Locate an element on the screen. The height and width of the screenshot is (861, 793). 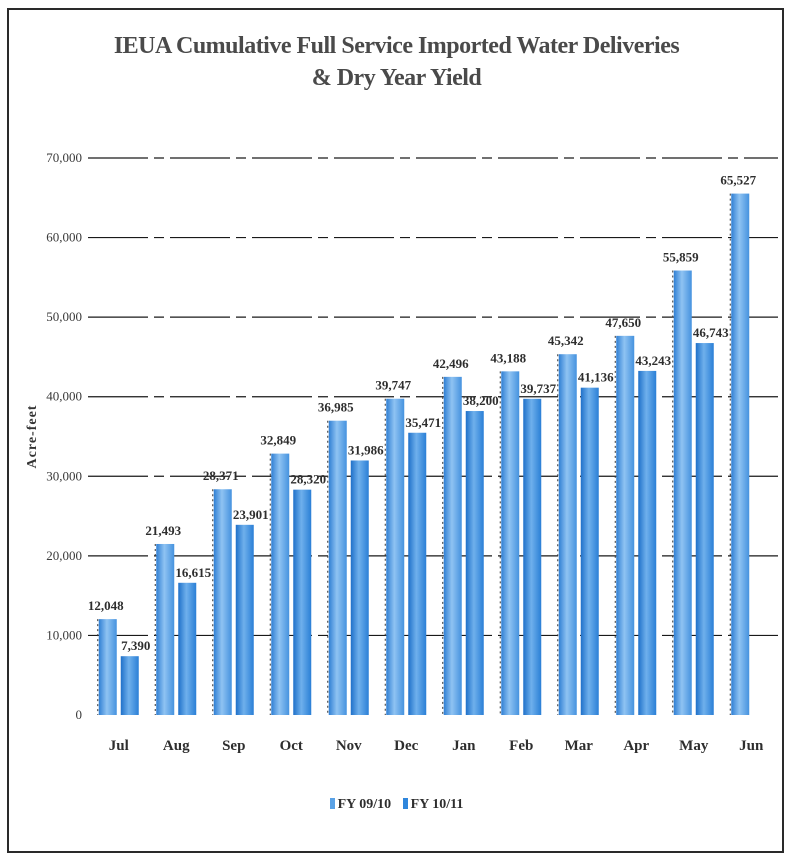
x-tick-label: Nov is located at coordinates (349, 746).